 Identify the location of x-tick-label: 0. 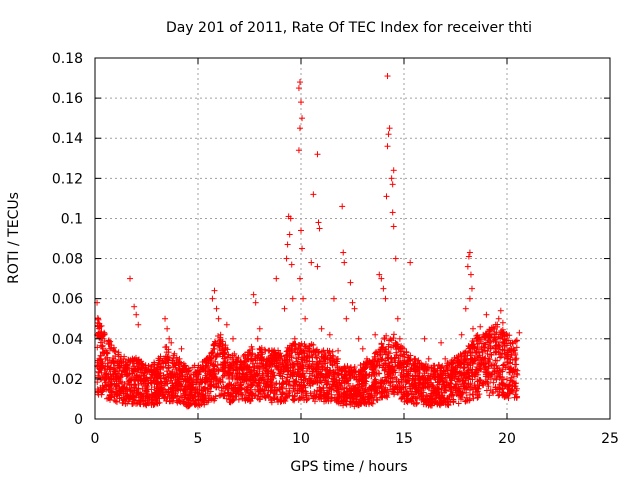
(95, 439).